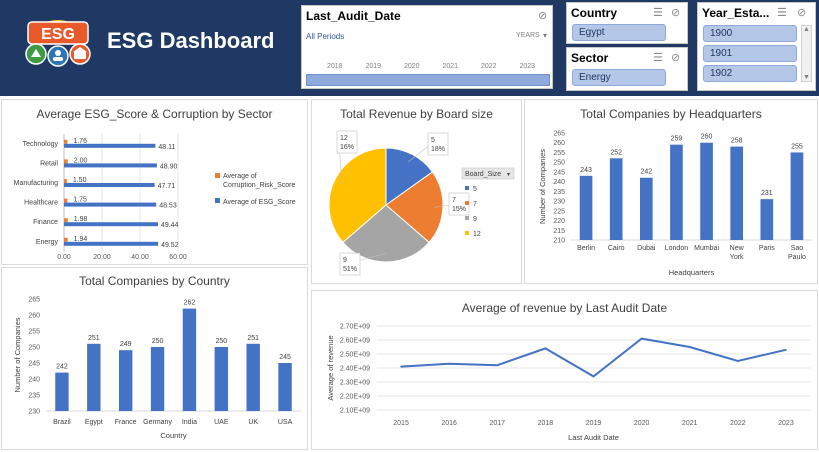  What do you see at coordinates (102, 257) in the screenshot?
I see `x-tick-label: 20.00` at bounding box center [102, 257].